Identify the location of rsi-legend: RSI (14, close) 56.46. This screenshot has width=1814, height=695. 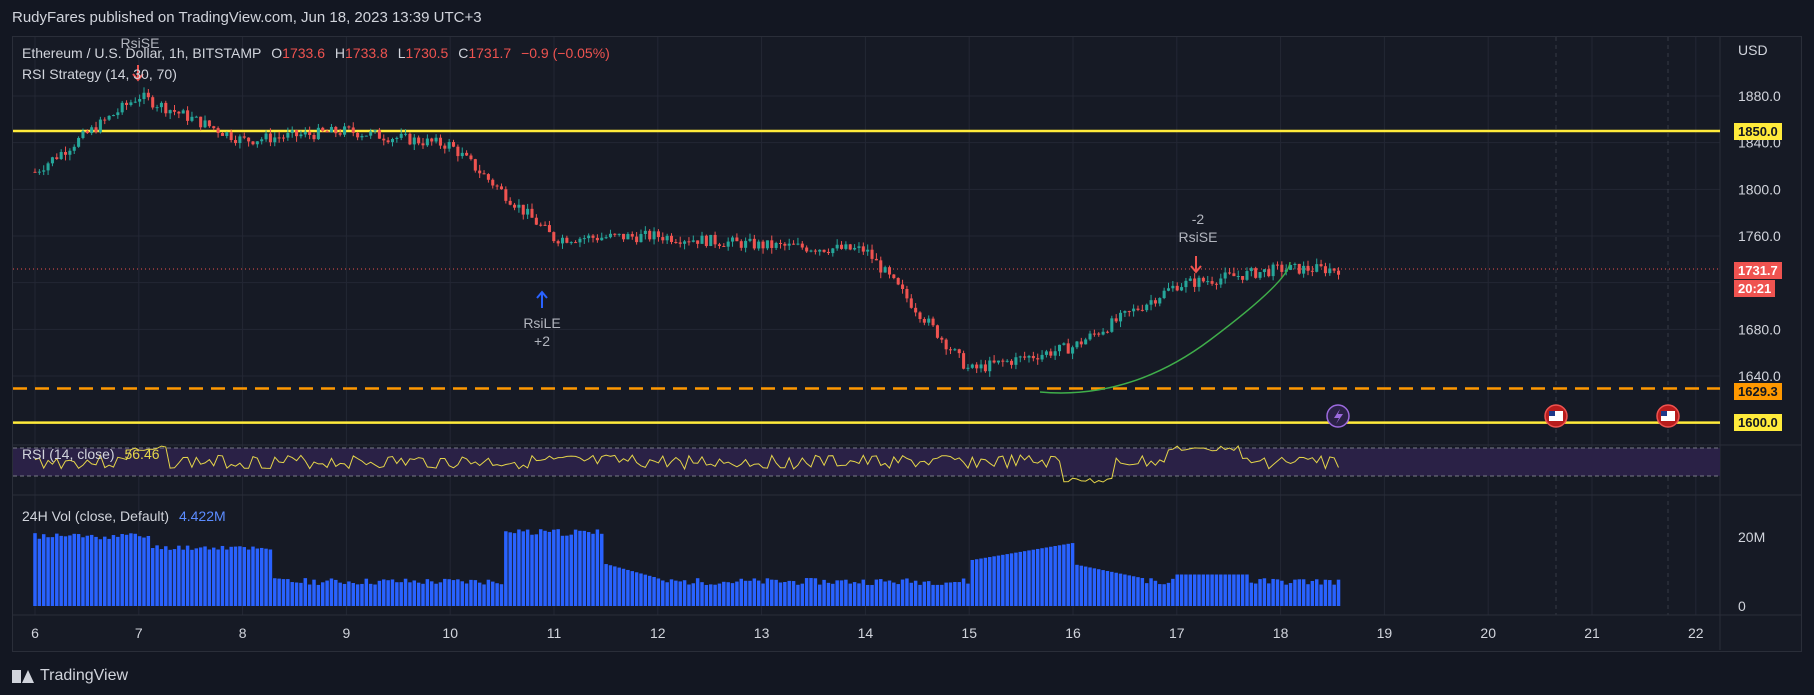
(94, 454).